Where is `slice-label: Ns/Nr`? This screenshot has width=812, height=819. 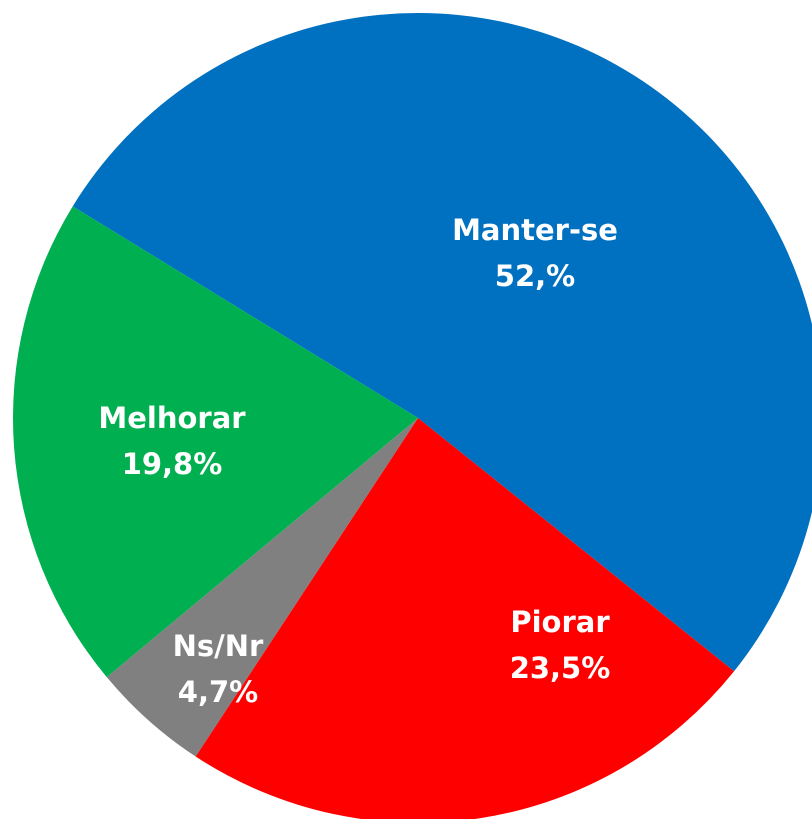 slice-label: Ns/Nr is located at coordinates (218, 646).